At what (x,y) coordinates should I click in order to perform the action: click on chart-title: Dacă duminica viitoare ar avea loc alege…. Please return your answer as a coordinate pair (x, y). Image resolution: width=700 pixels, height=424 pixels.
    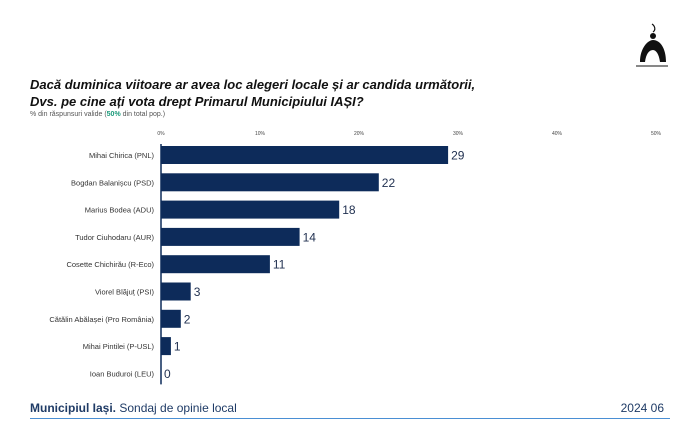
    Looking at the image, I should click on (290, 93).